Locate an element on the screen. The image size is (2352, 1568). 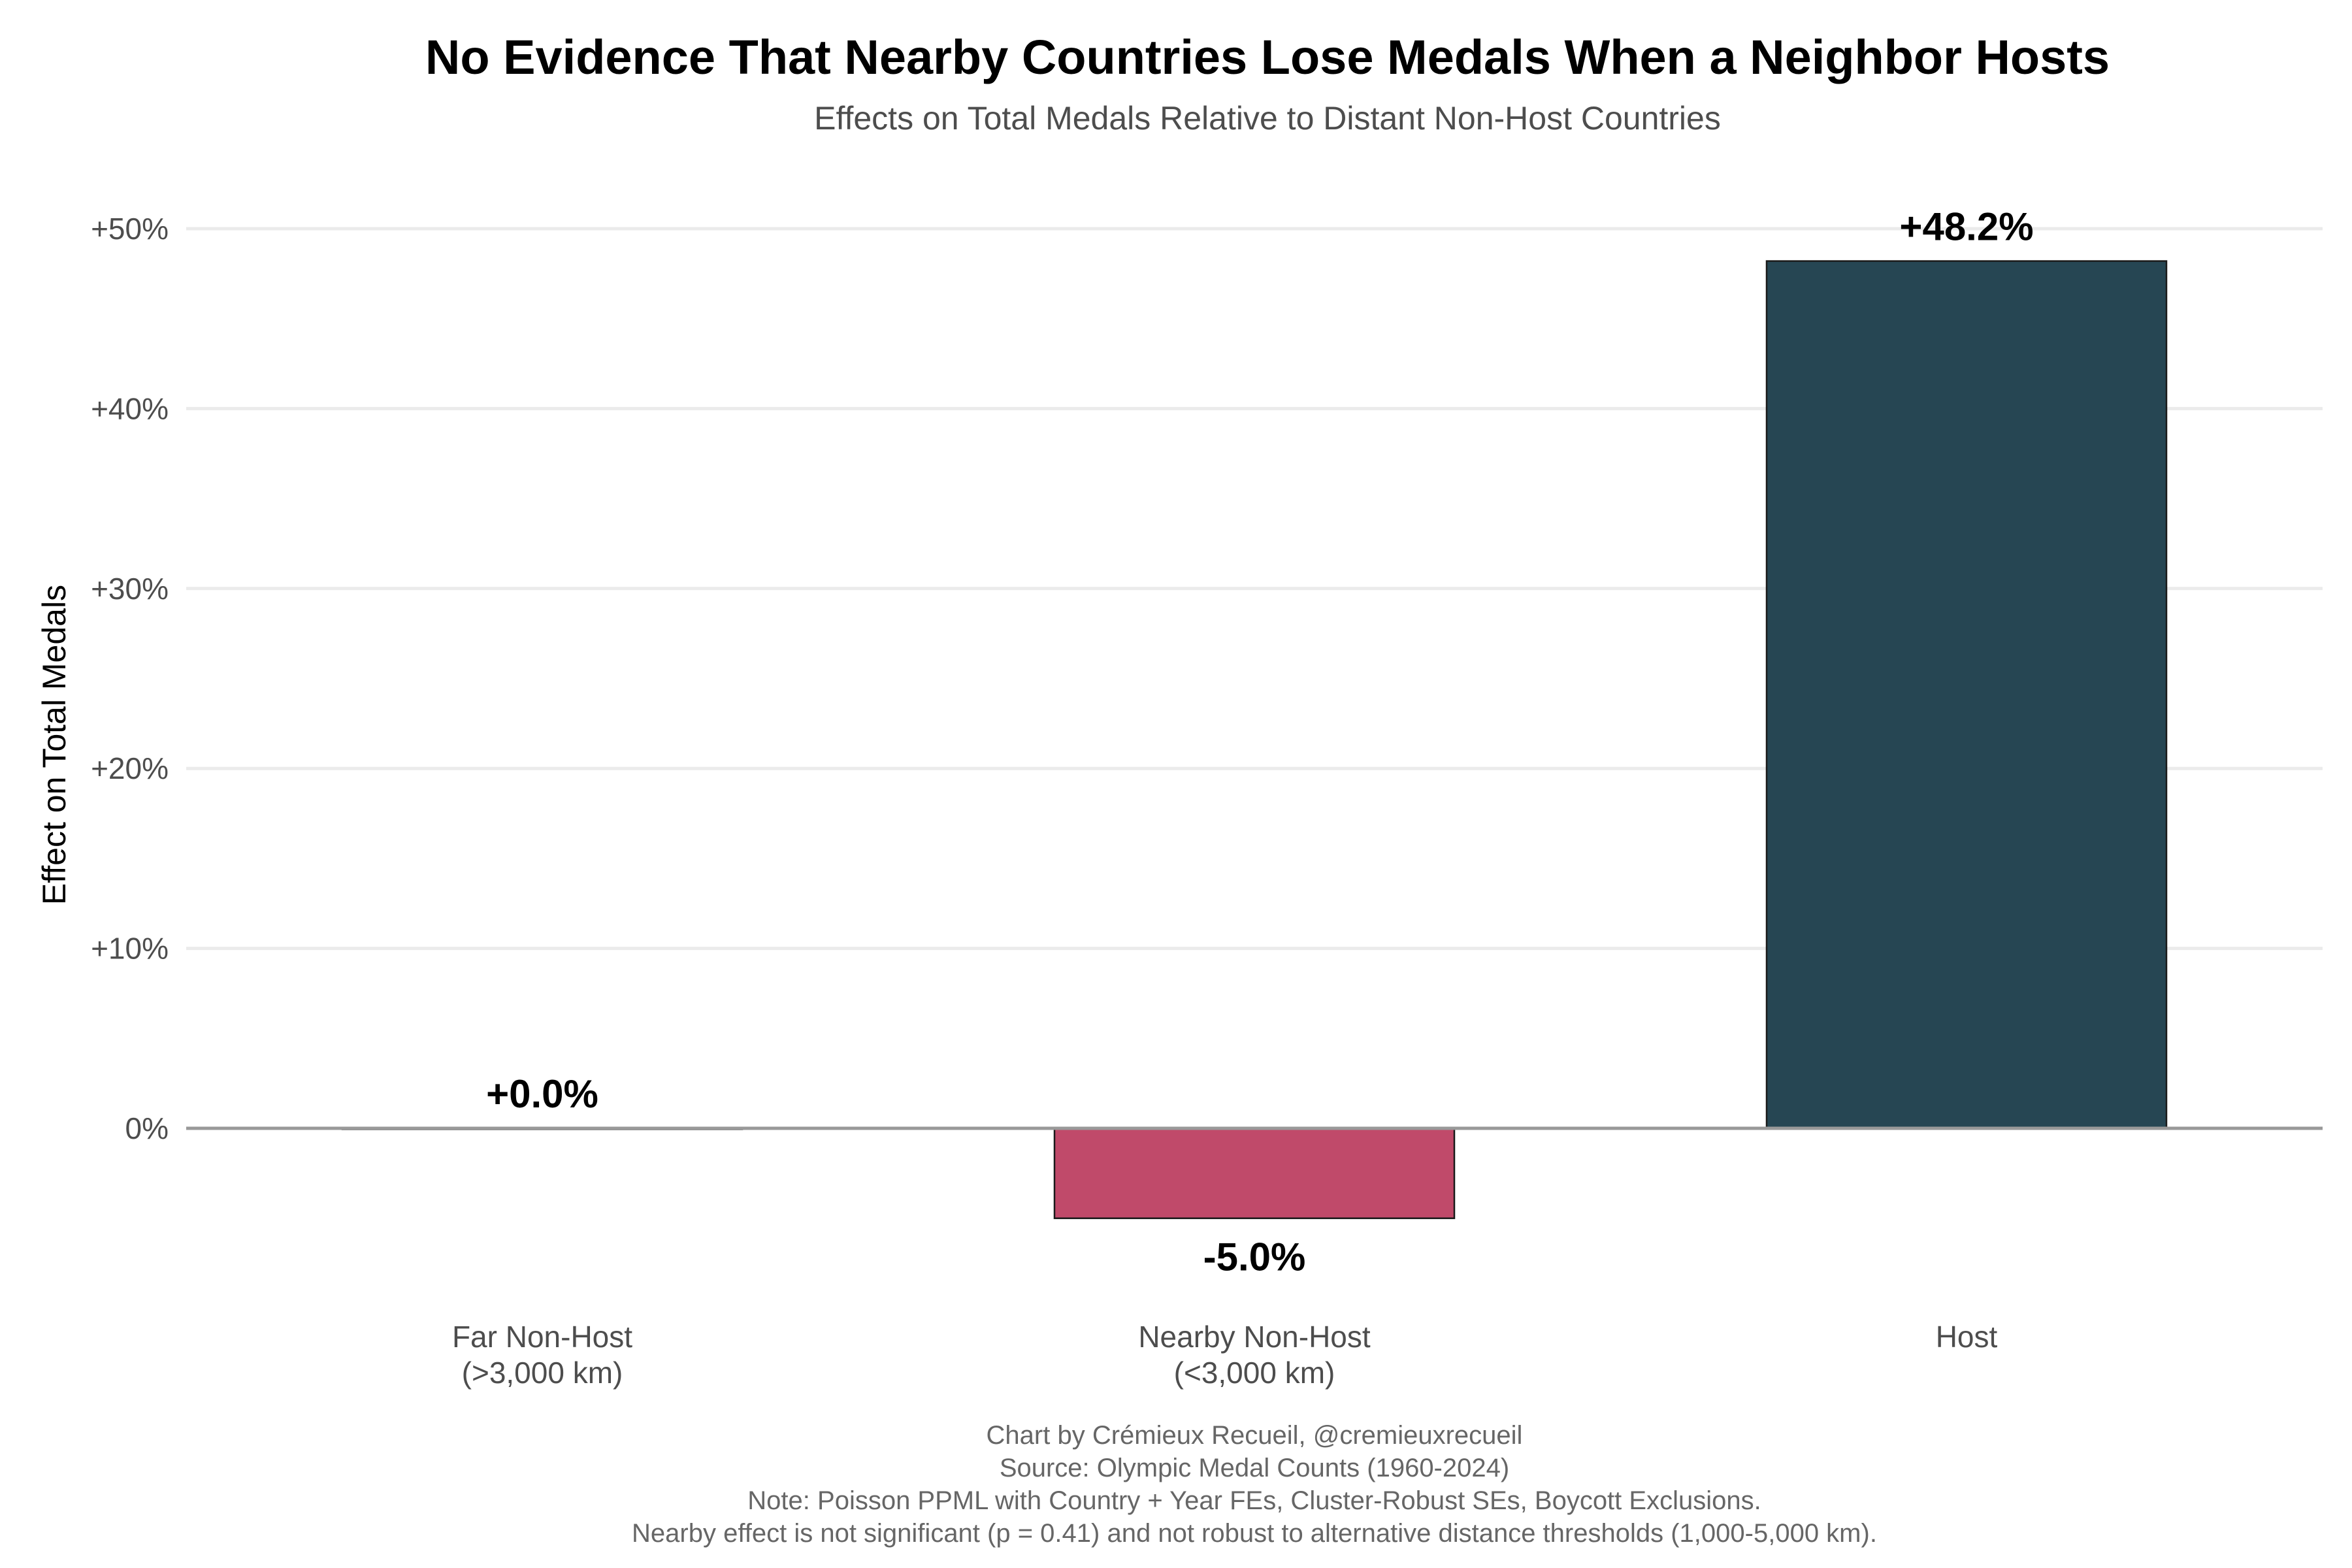
x-tick-label: Far Non-Host is located at coordinates (542, 1337).